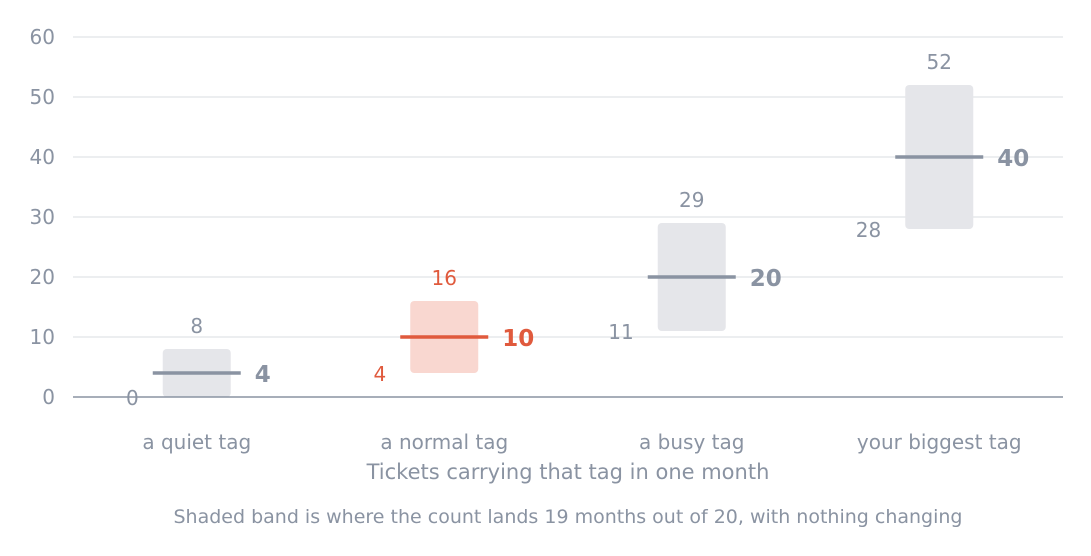  What do you see at coordinates (766, 279) in the screenshot?
I see `median-label: 20` at bounding box center [766, 279].